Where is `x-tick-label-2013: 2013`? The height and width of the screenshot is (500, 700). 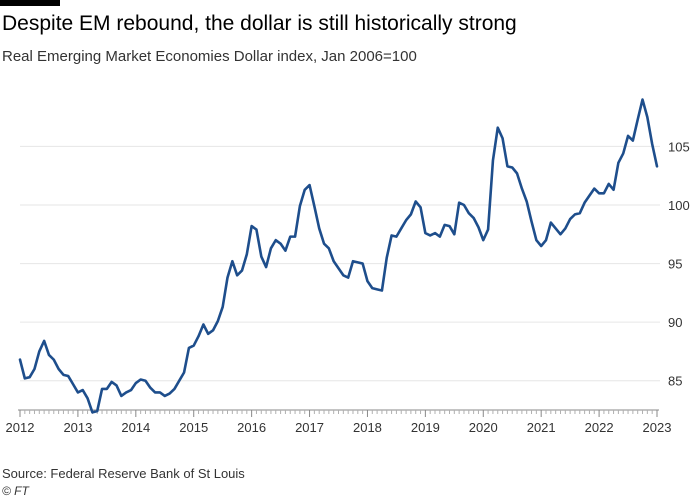
x-tick-label-2013: 2013 is located at coordinates (77, 427).